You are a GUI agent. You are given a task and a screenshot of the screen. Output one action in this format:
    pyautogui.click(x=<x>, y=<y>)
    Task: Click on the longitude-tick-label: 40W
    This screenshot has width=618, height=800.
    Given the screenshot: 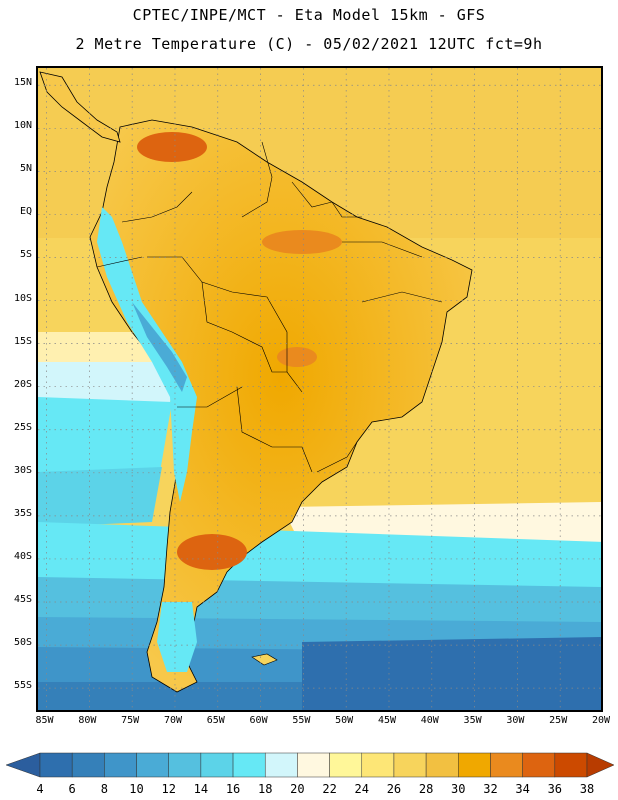 What is the action you would take?
    pyautogui.click(x=429, y=720)
    